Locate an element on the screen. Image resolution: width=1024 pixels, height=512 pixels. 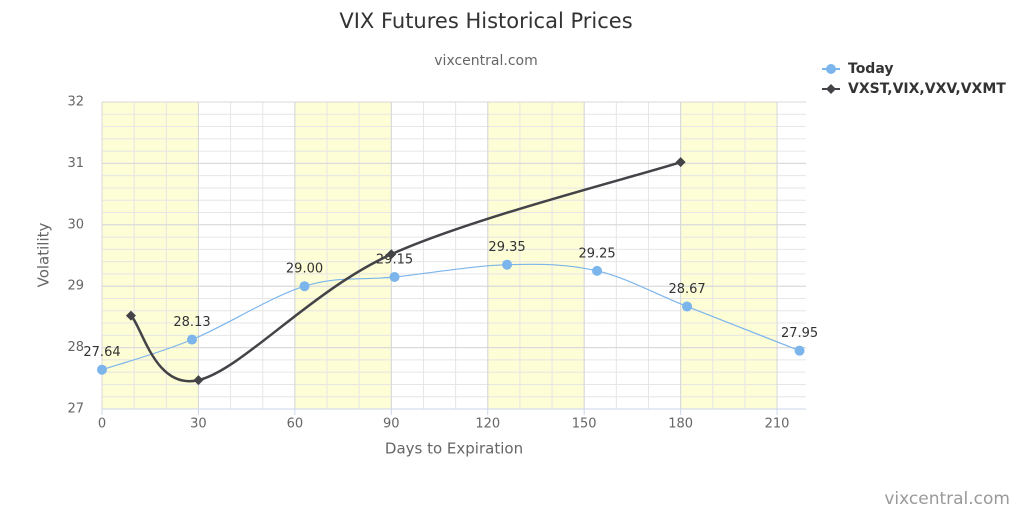
data-label: 28.67 is located at coordinates (686, 289).